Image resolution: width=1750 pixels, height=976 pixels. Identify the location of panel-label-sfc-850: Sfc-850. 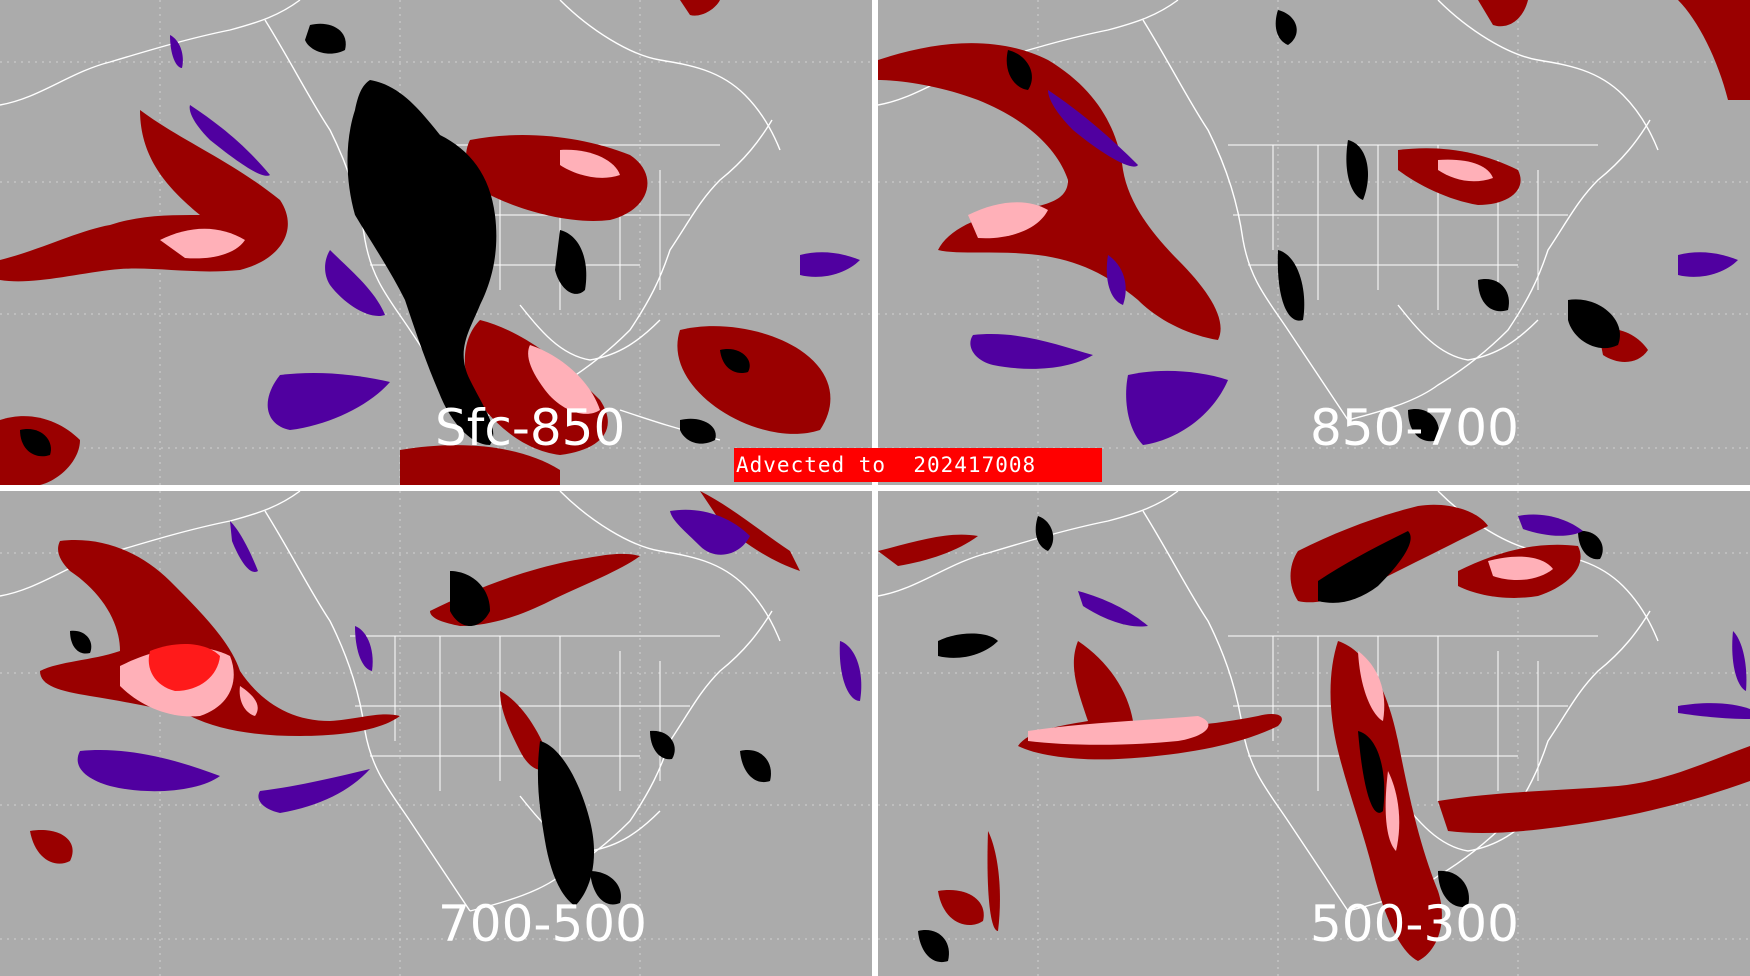
(530, 428).